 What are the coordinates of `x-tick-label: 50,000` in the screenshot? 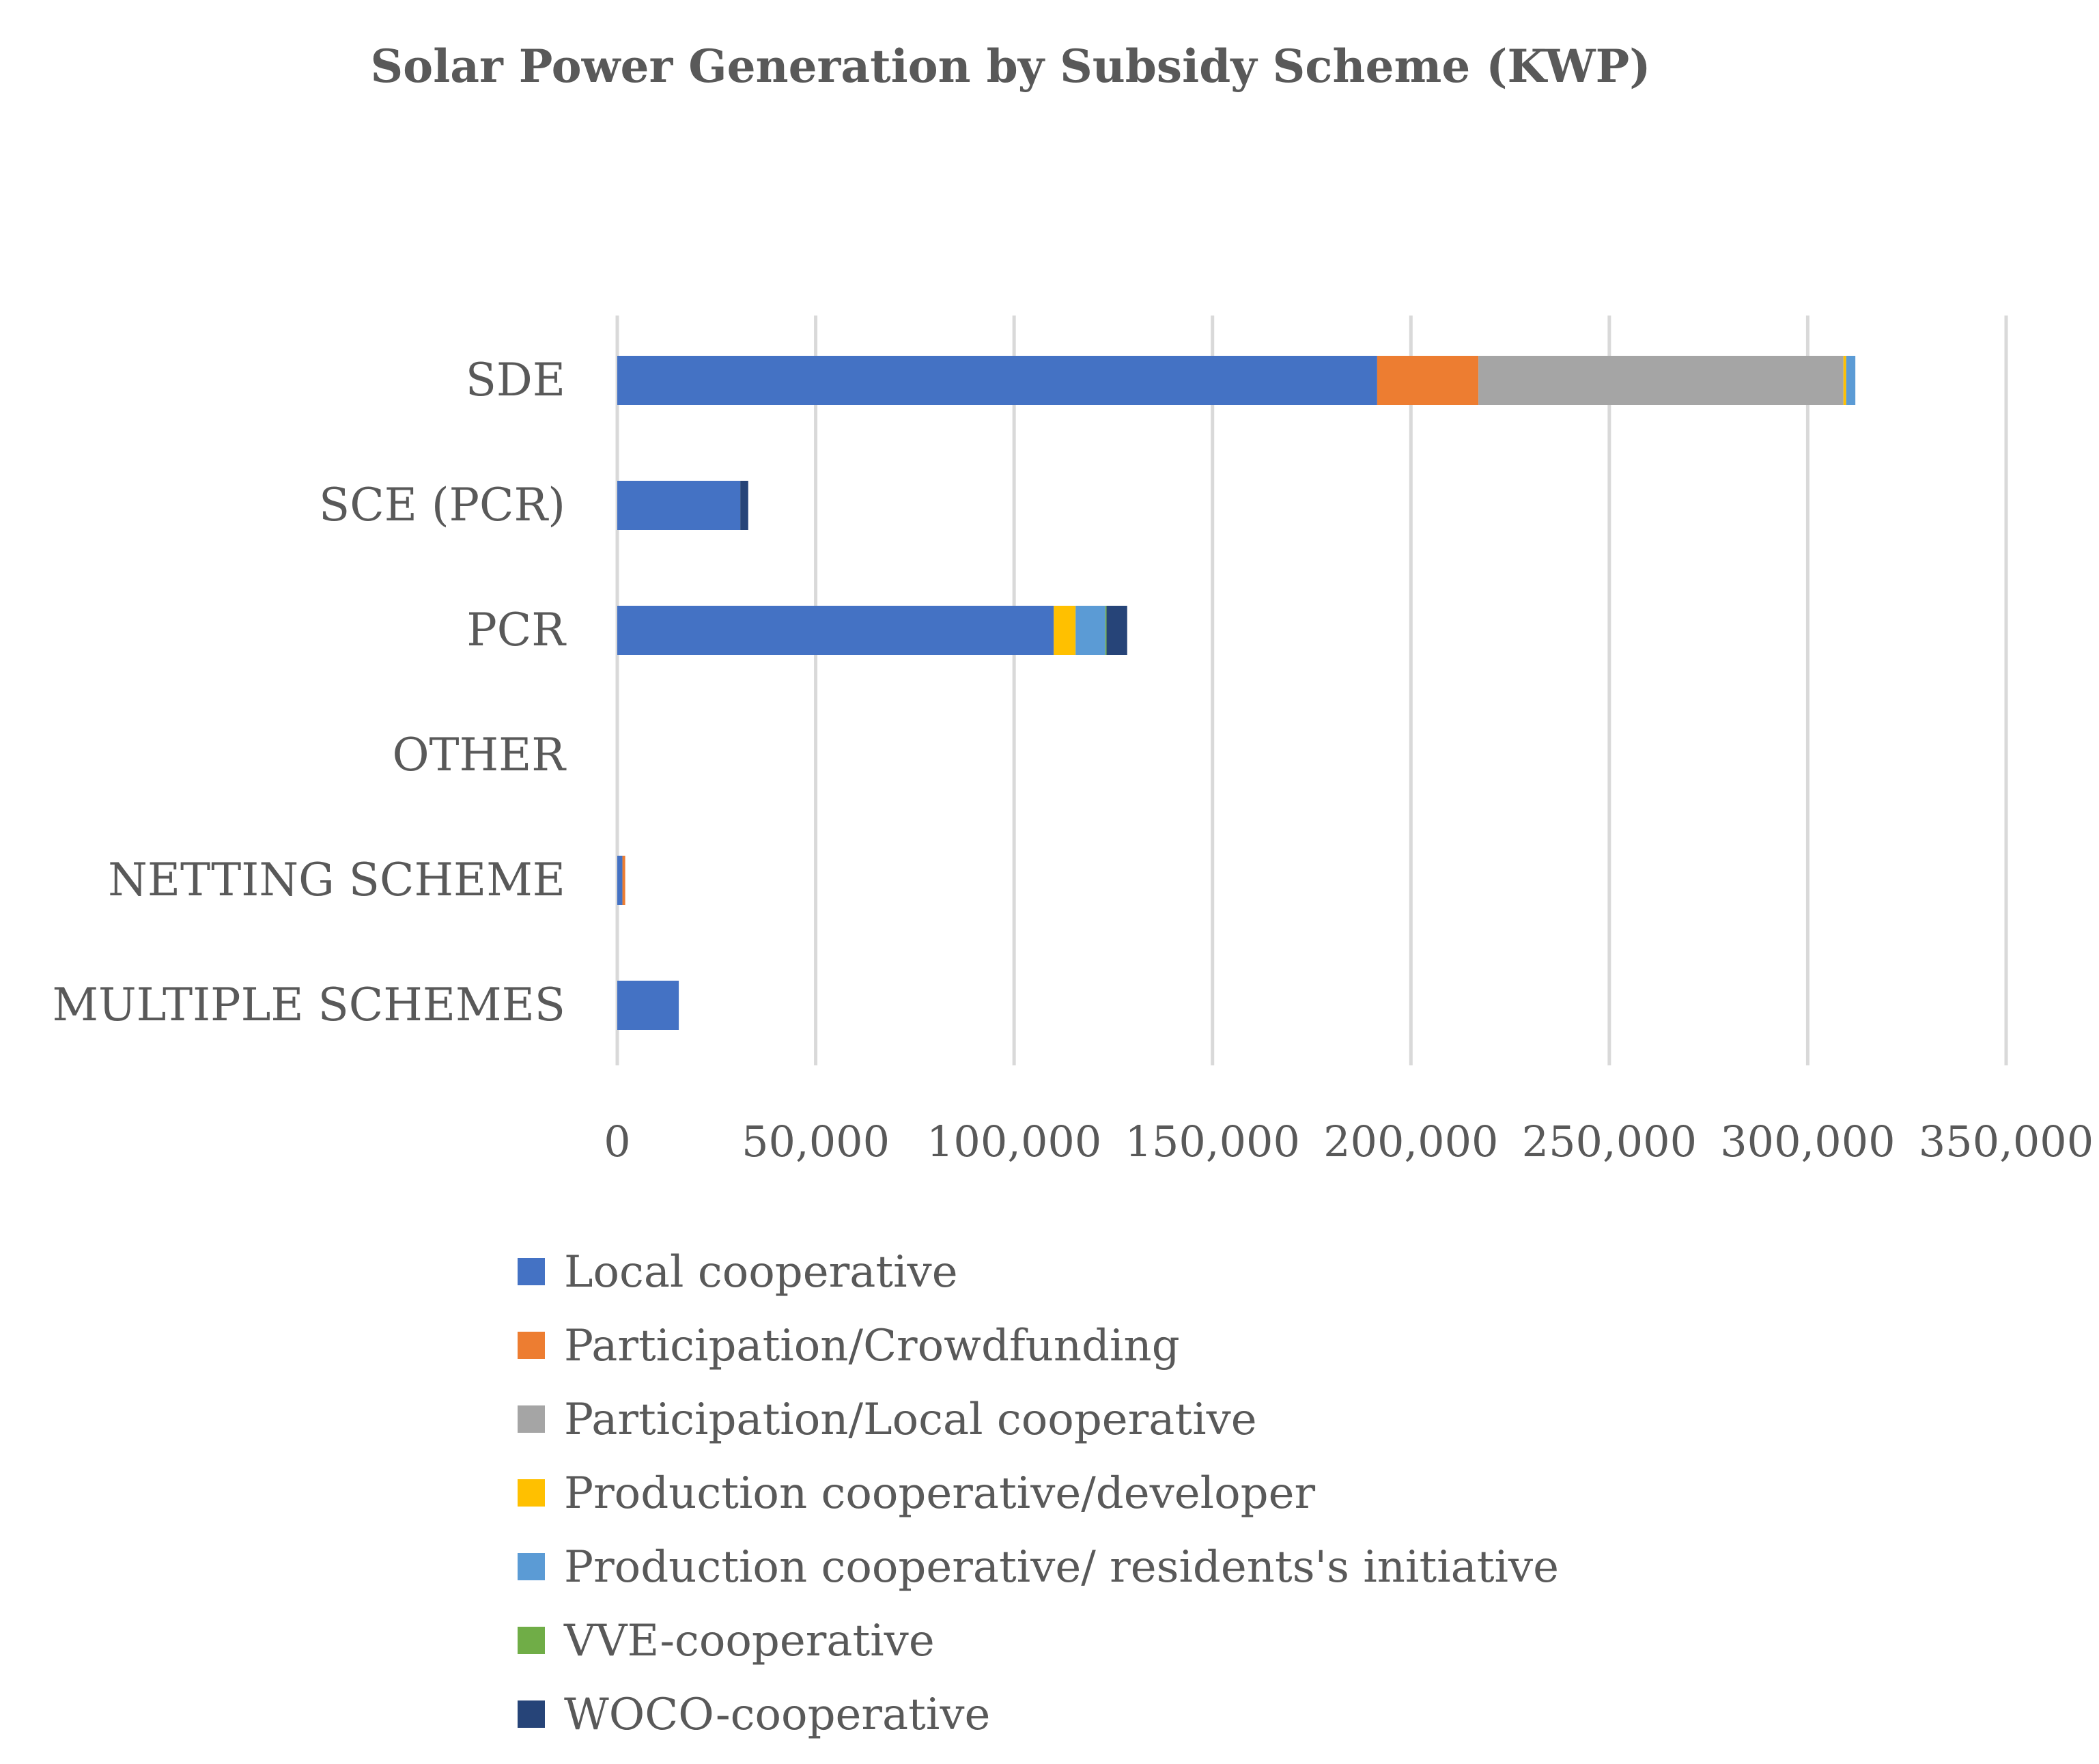 It's located at (816, 1141).